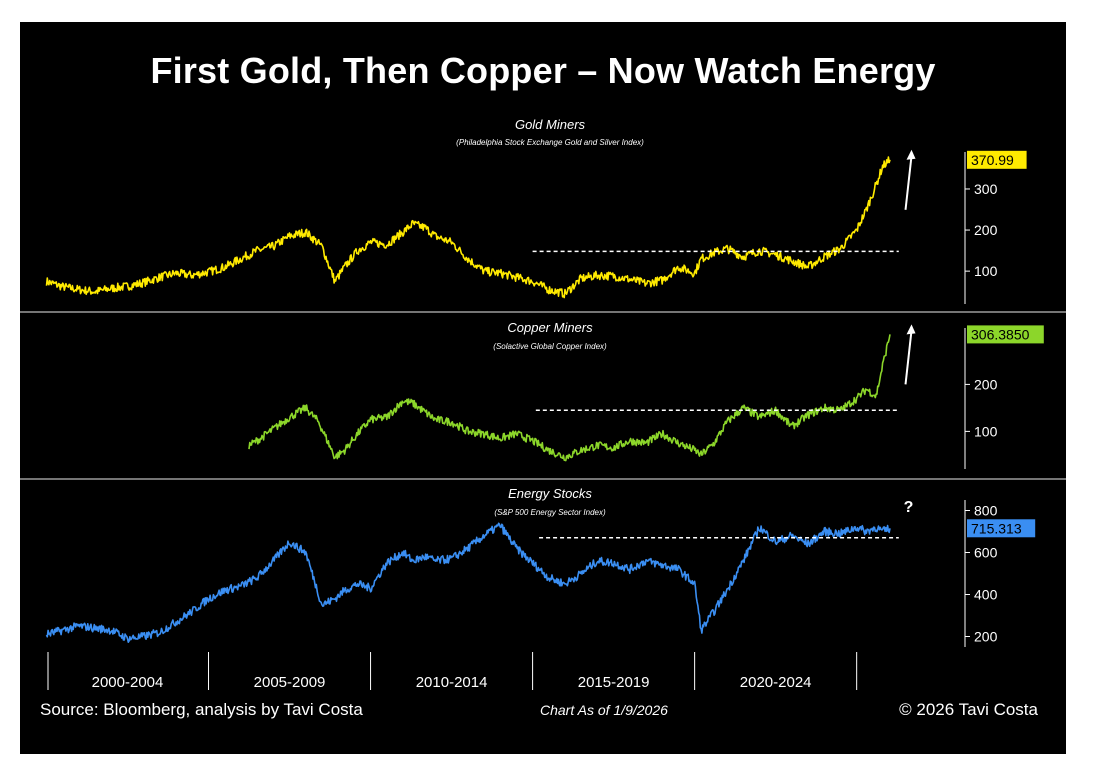  What do you see at coordinates (986, 271) in the screenshot?
I see `gold-y-tick-label: 100` at bounding box center [986, 271].